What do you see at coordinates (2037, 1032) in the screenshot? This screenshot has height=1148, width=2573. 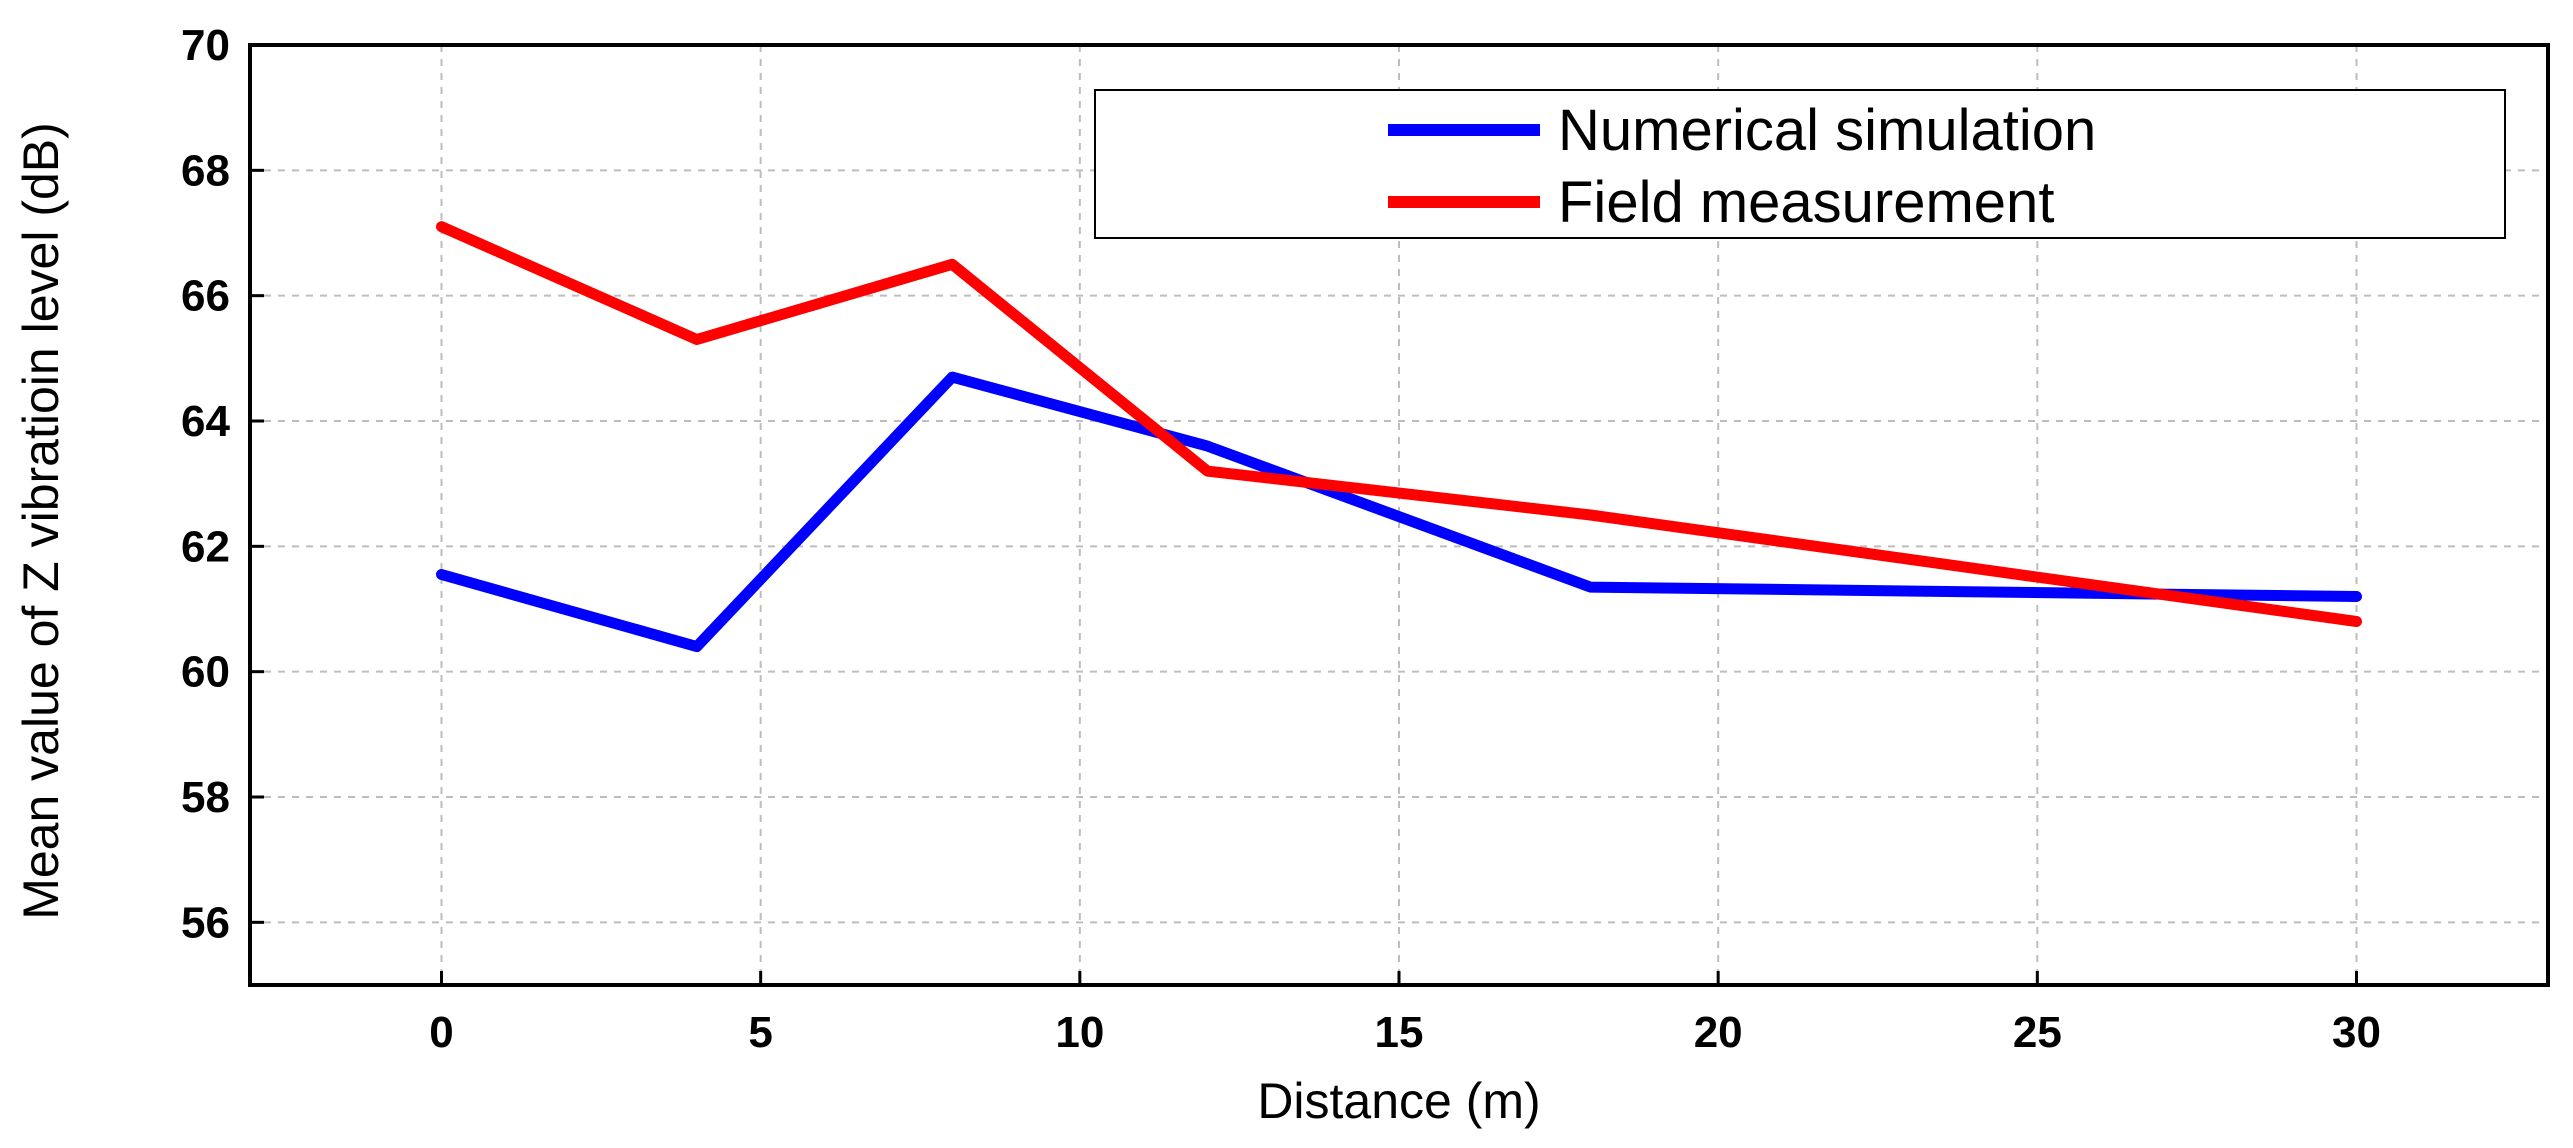 I see `x-tick-label: 25` at bounding box center [2037, 1032].